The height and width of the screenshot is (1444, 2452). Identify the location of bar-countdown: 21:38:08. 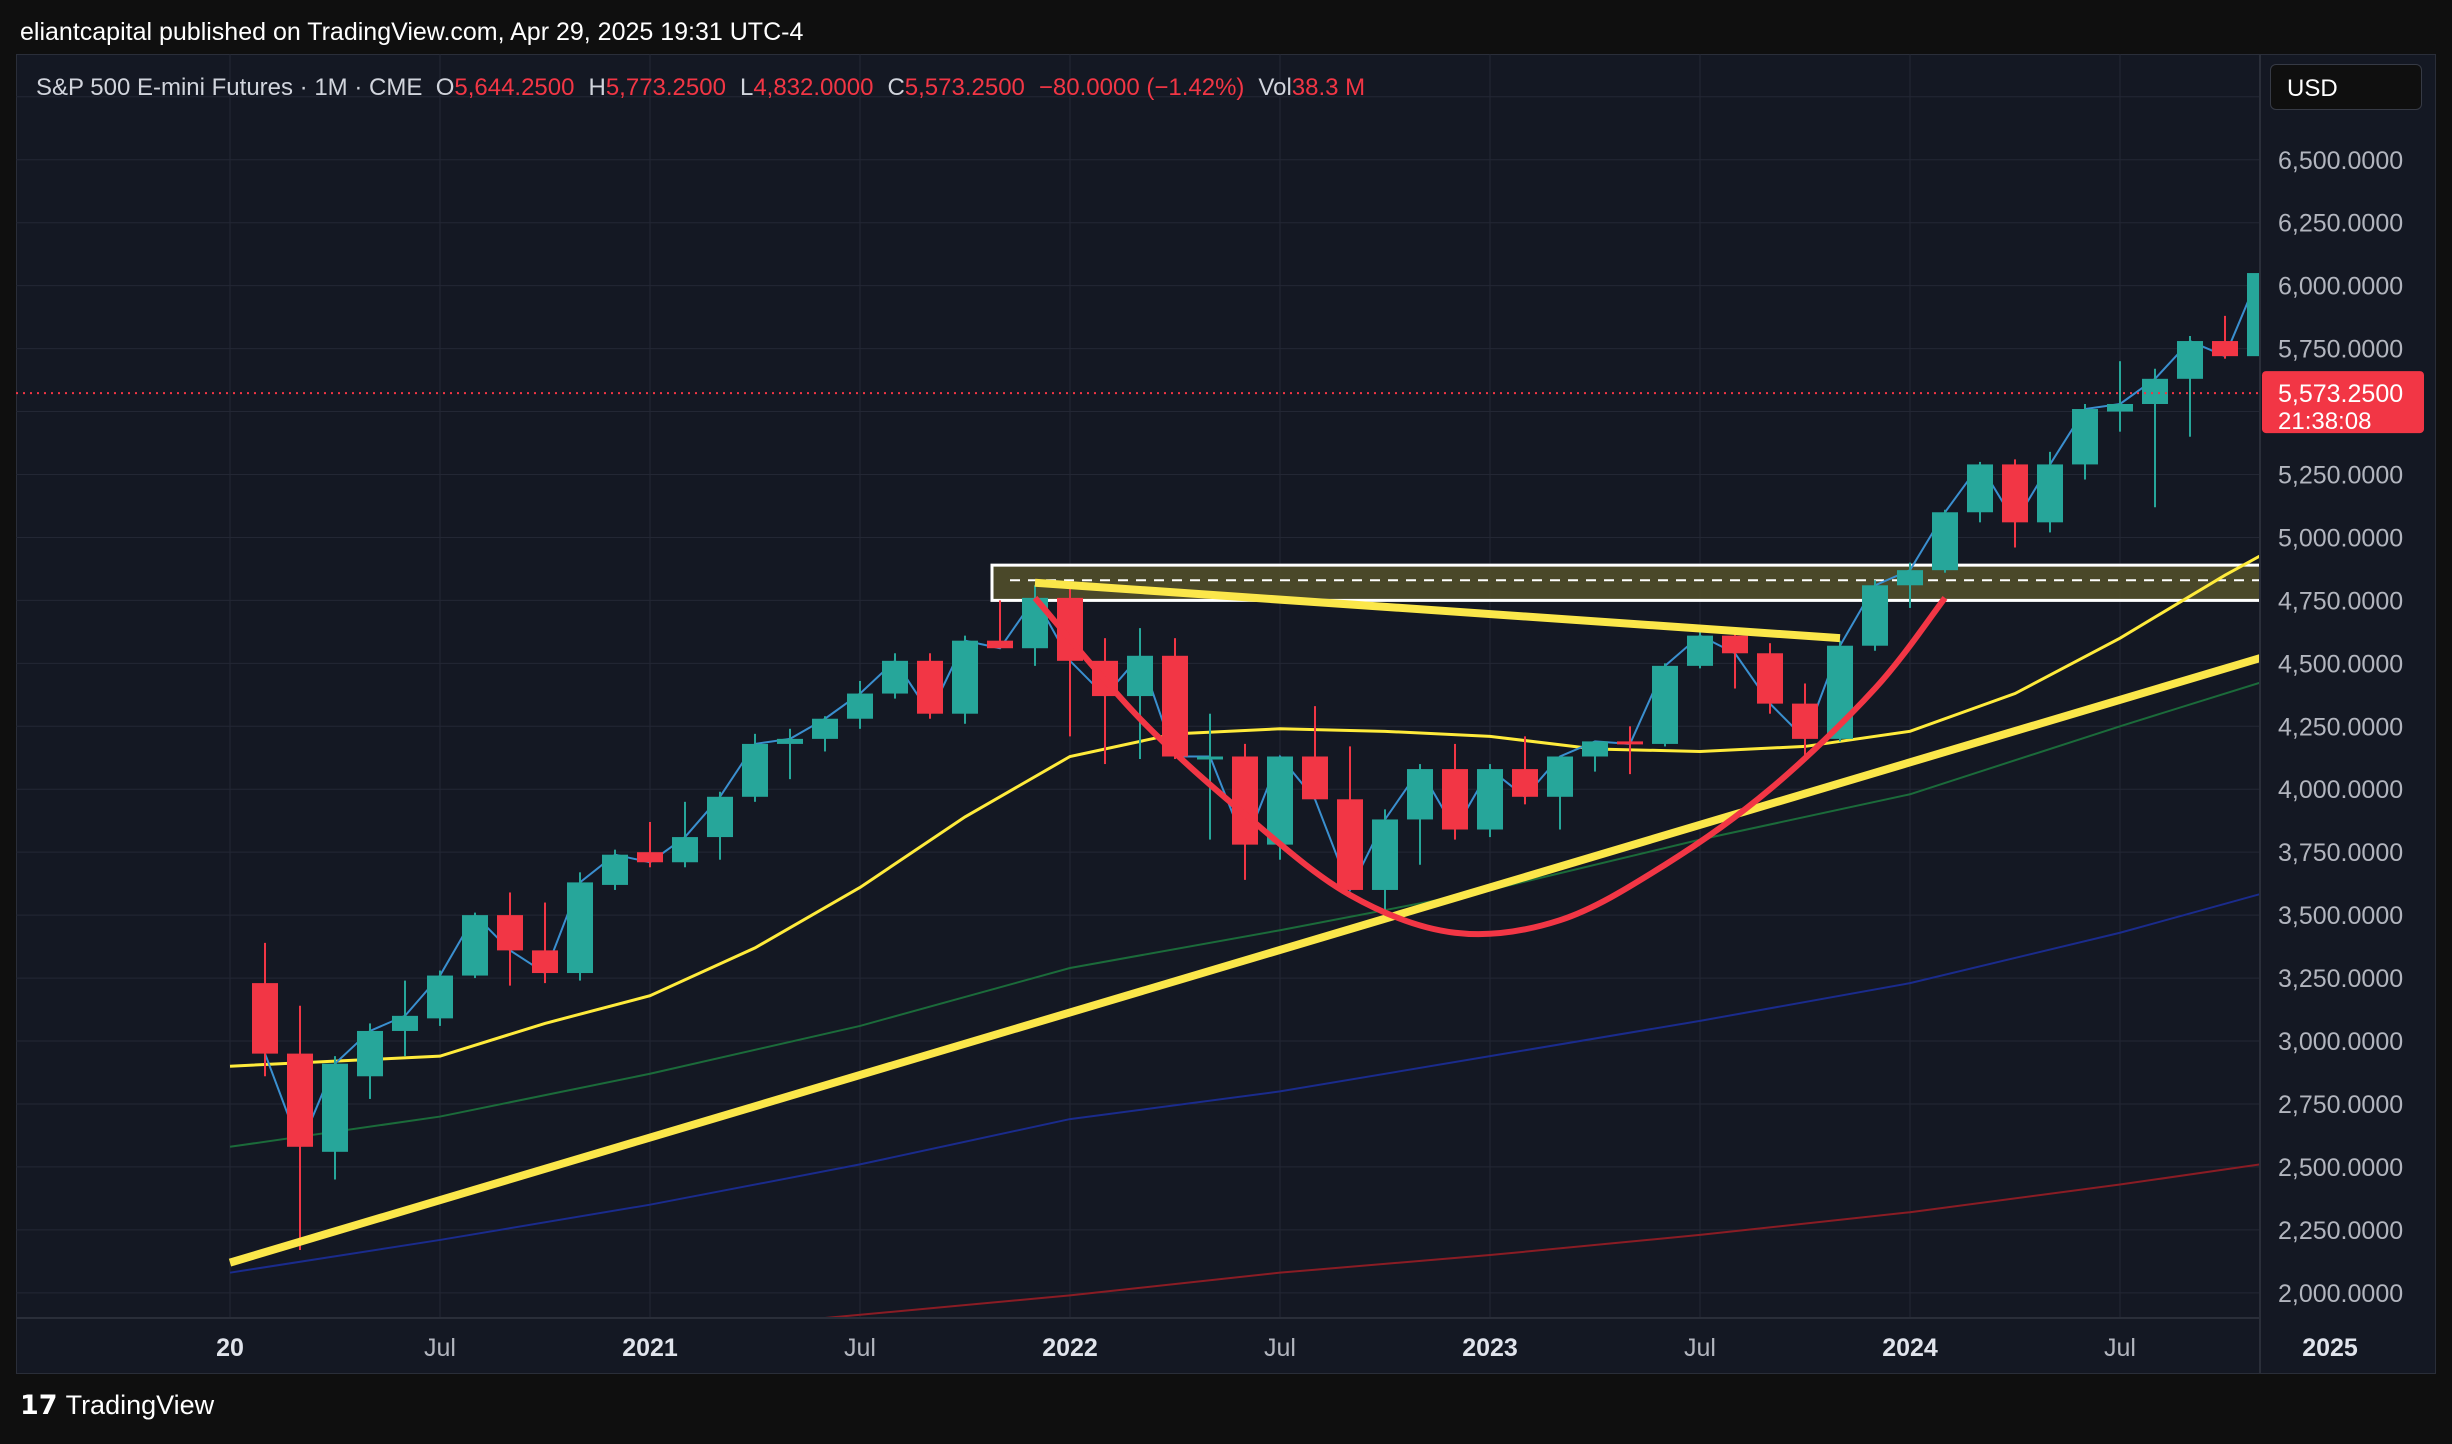
(2324, 421).